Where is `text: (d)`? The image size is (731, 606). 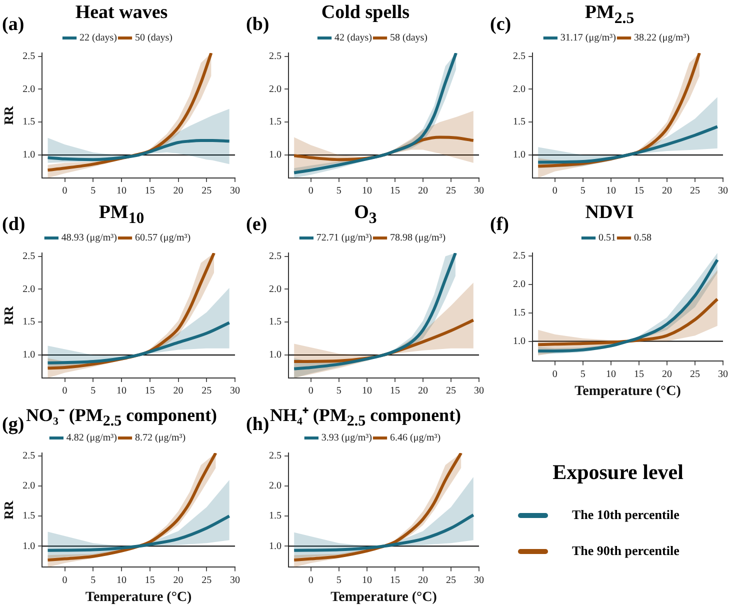
text: (d) is located at coordinates (14, 225).